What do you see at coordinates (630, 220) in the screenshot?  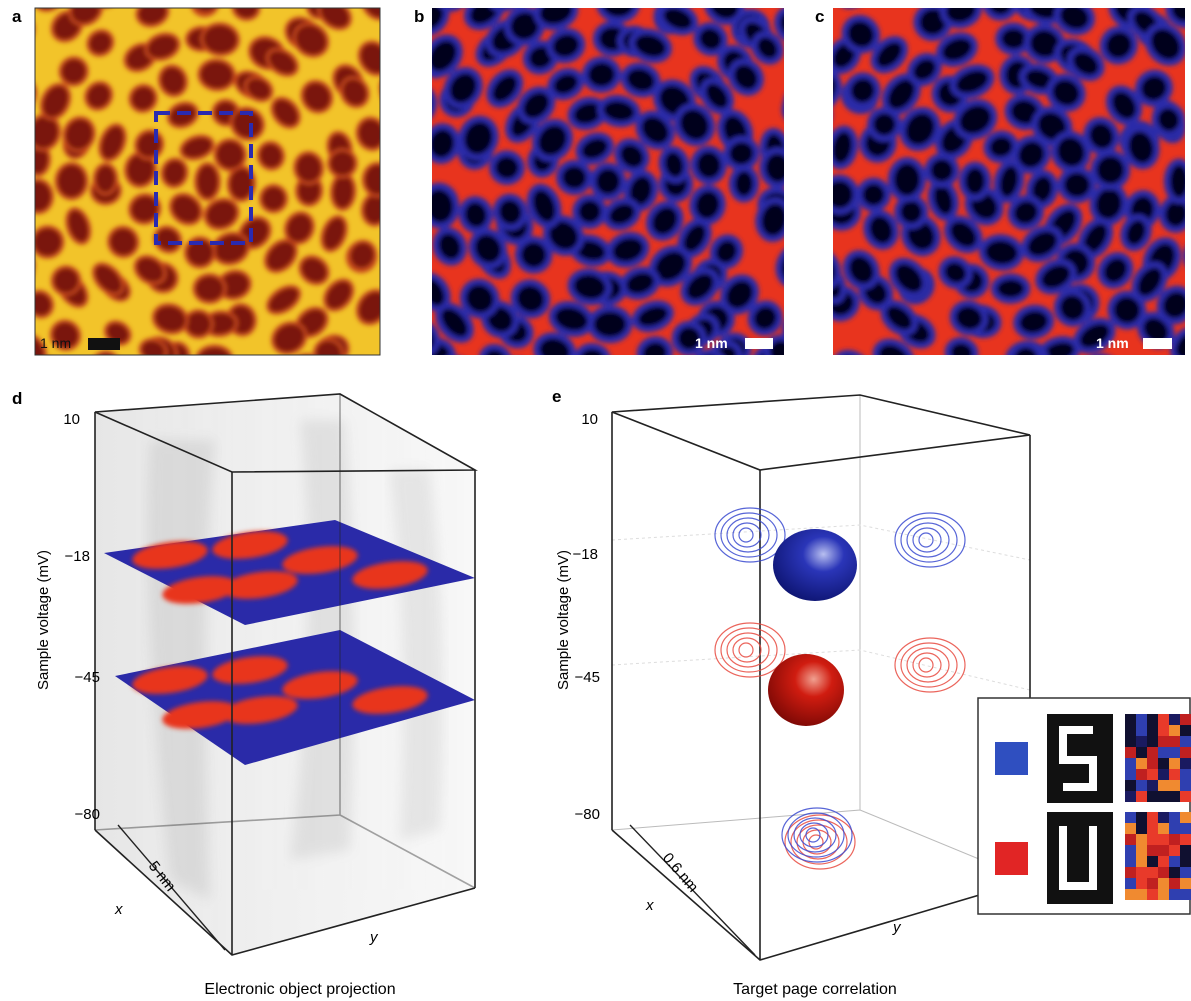 I see `blob-field` at bounding box center [630, 220].